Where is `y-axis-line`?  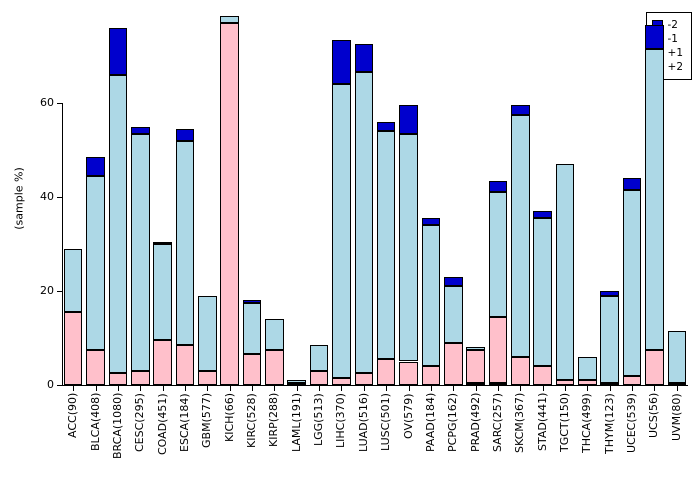 y-axis-line is located at coordinates (62, 244).